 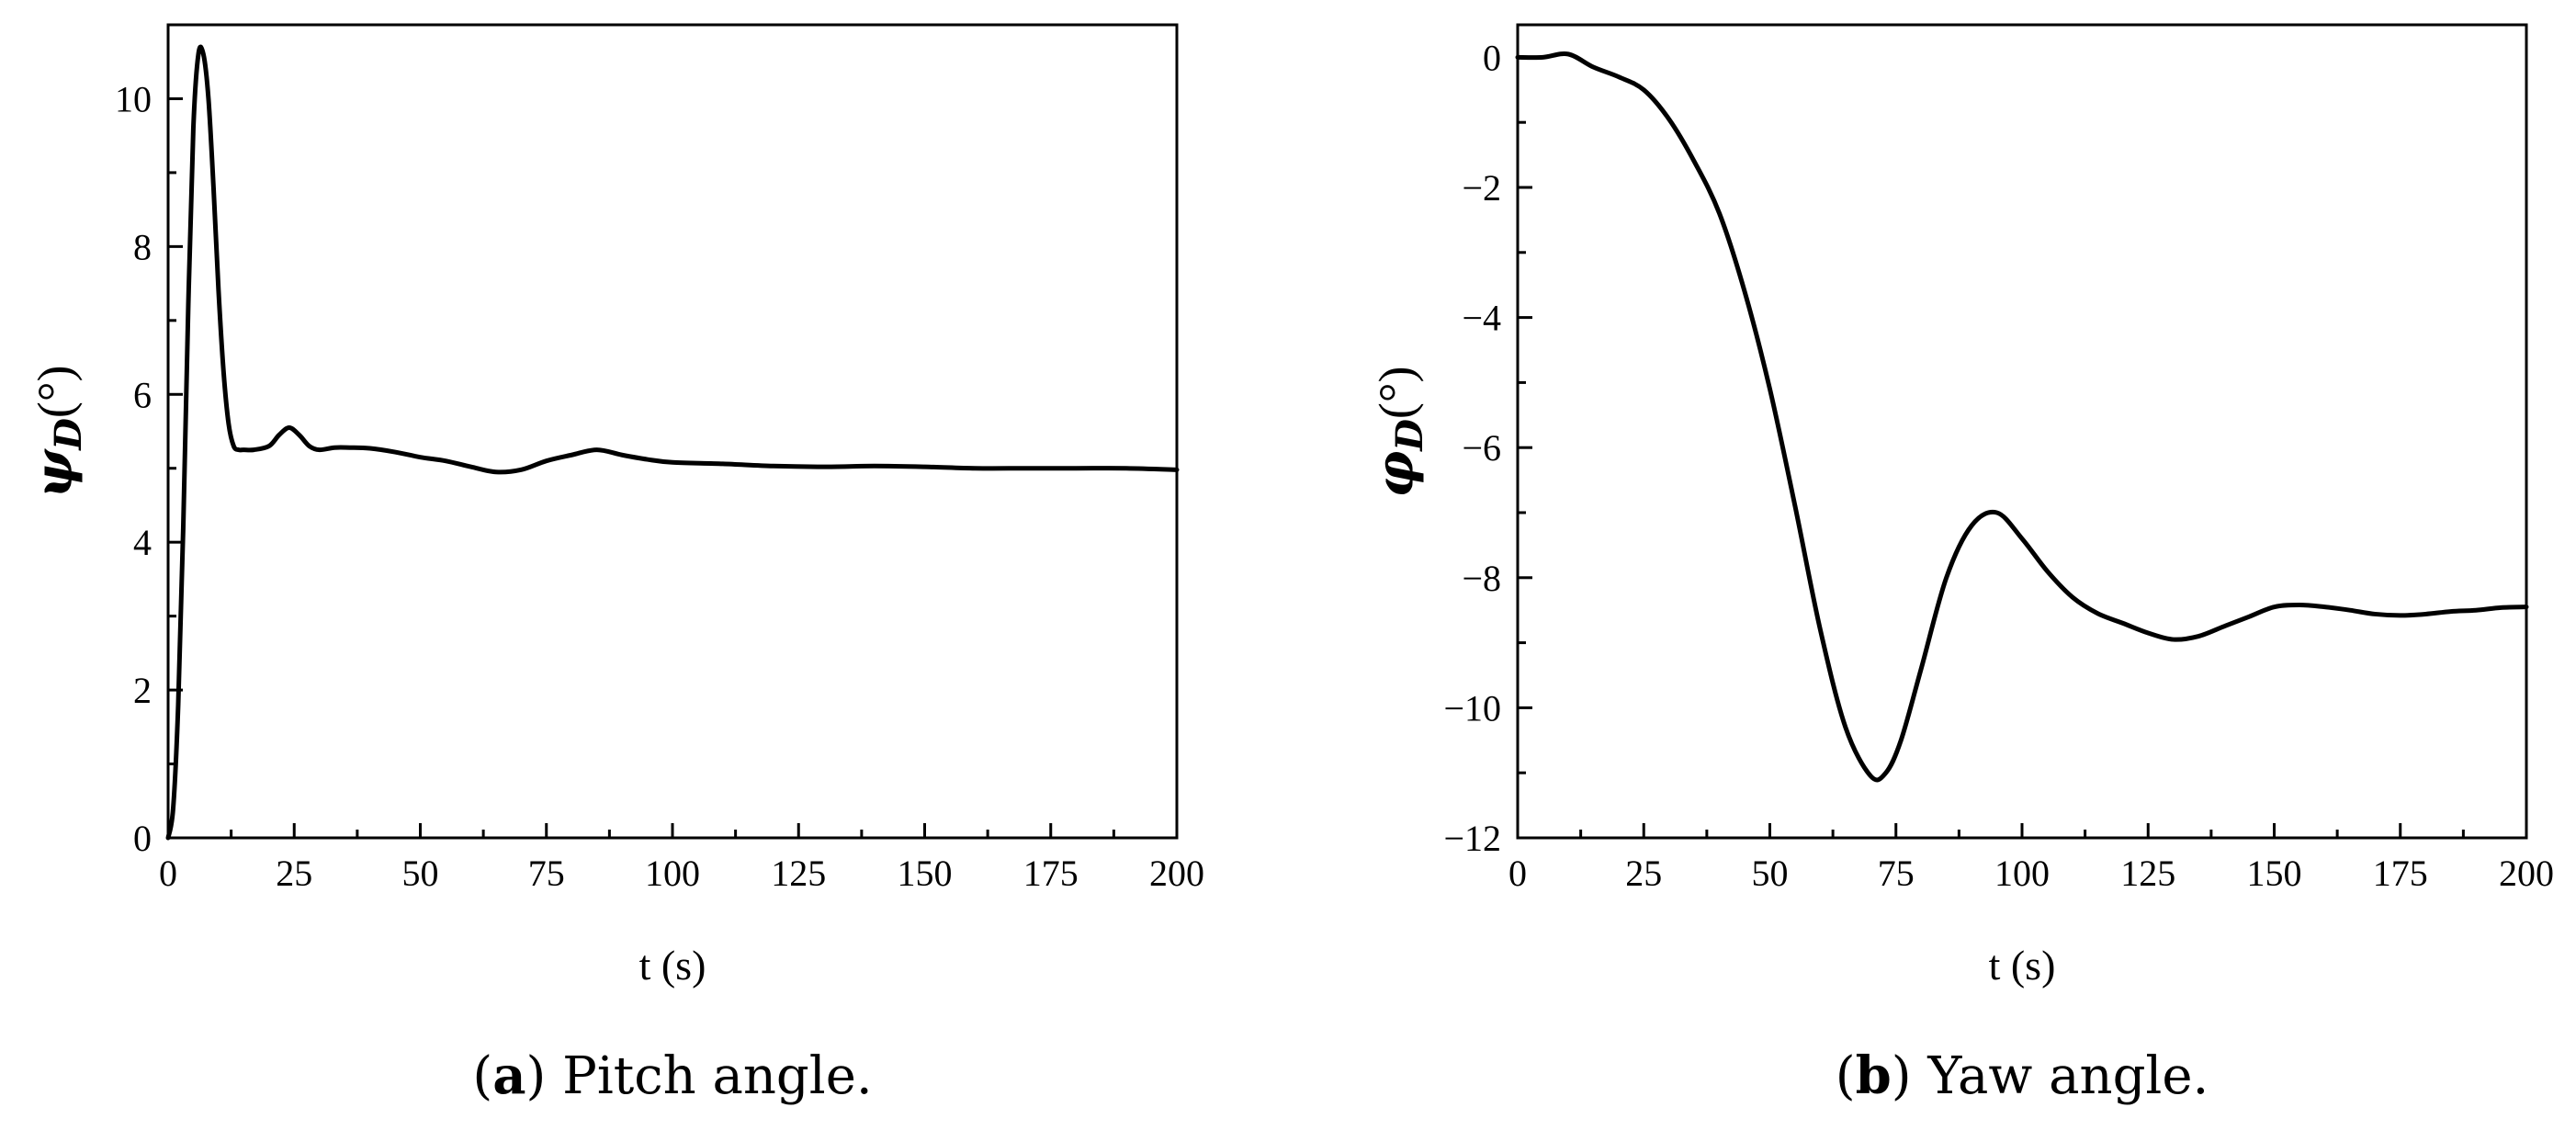 What do you see at coordinates (2022, 965) in the screenshot?
I see `panel-b-x-axis-label: t (s)` at bounding box center [2022, 965].